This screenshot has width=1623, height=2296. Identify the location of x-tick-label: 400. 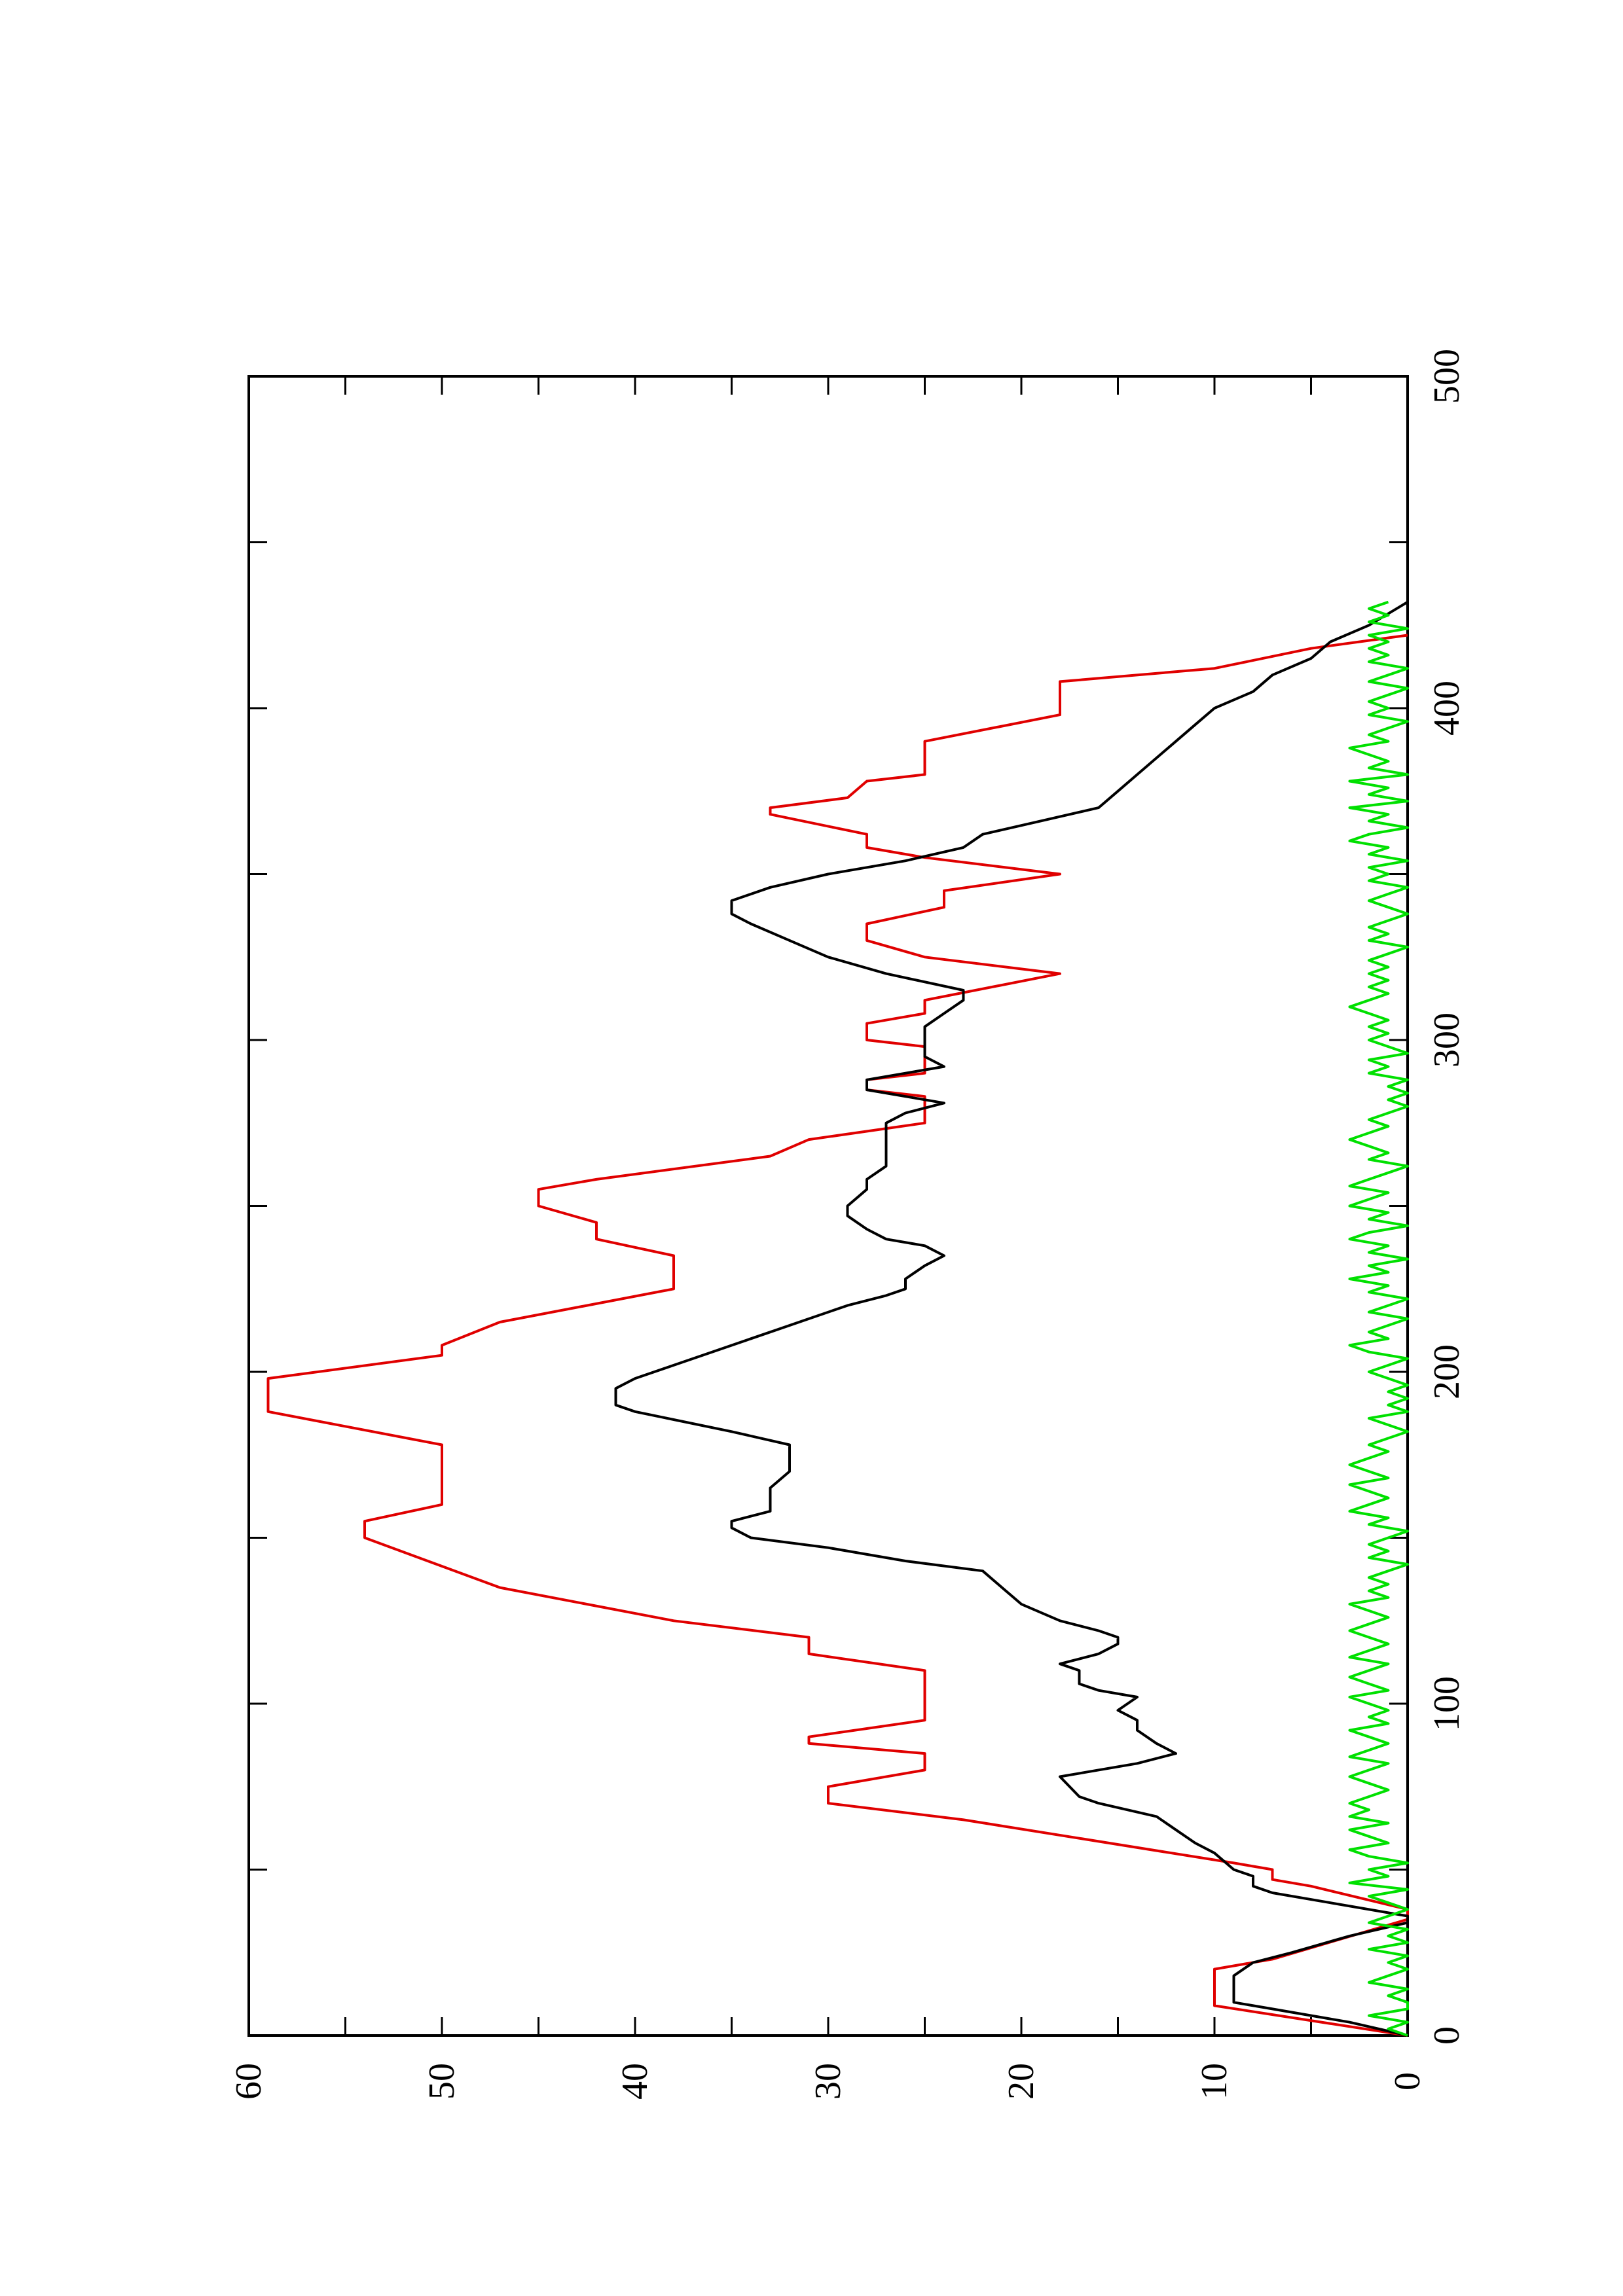
(1447, 708).